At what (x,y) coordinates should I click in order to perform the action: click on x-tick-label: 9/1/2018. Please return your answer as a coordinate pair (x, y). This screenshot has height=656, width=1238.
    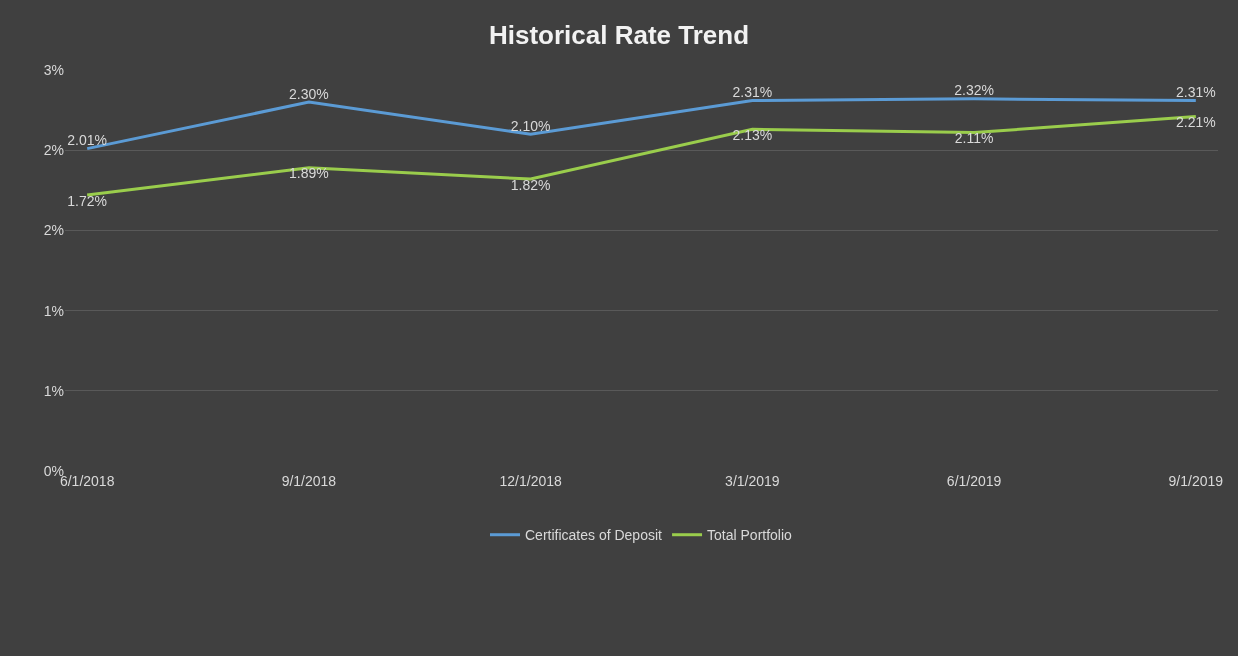
    Looking at the image, I should click on (309, 481).